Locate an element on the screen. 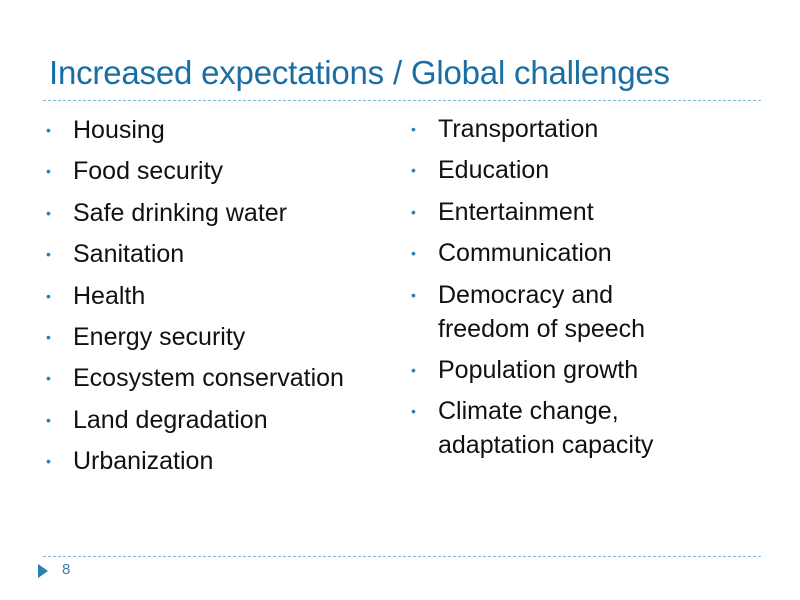 This screenshot has width=800, height=600. page-number: 8 is located at coordinates (66, 569).